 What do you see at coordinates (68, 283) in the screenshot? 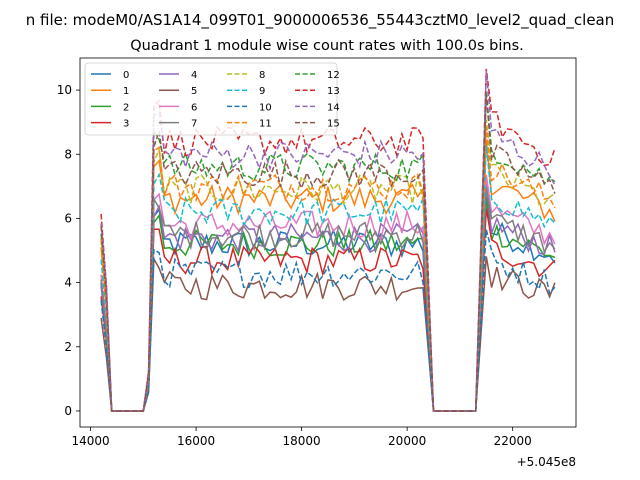
I see `y-tick-label: 4` at bounding box center [68, 283].